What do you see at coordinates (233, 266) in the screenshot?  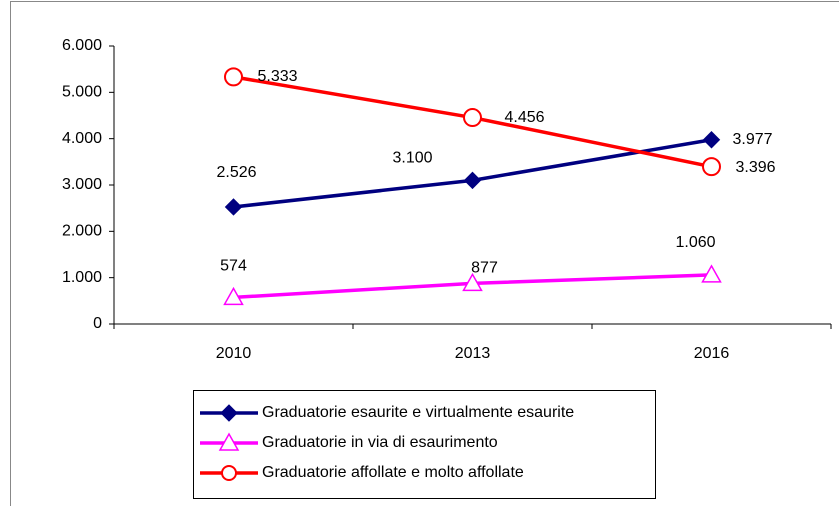 I see `data-label: 574` at bounding box center [233, 266].